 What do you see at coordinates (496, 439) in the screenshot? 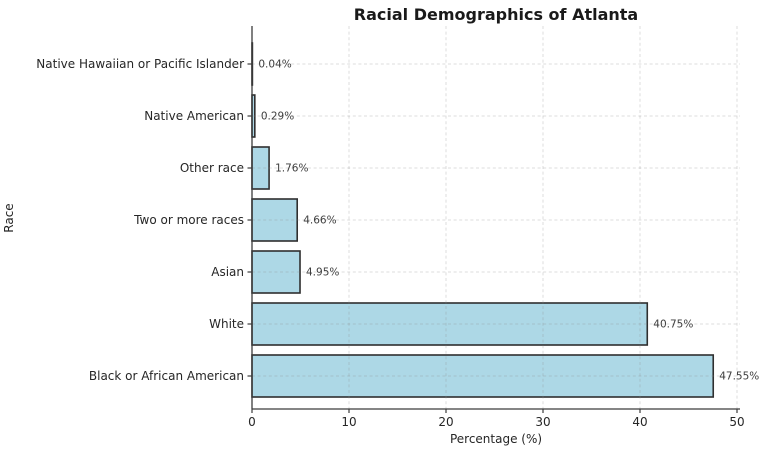
I see `x-axis-label: Percentage (%)` at bounding box center [496, 439].